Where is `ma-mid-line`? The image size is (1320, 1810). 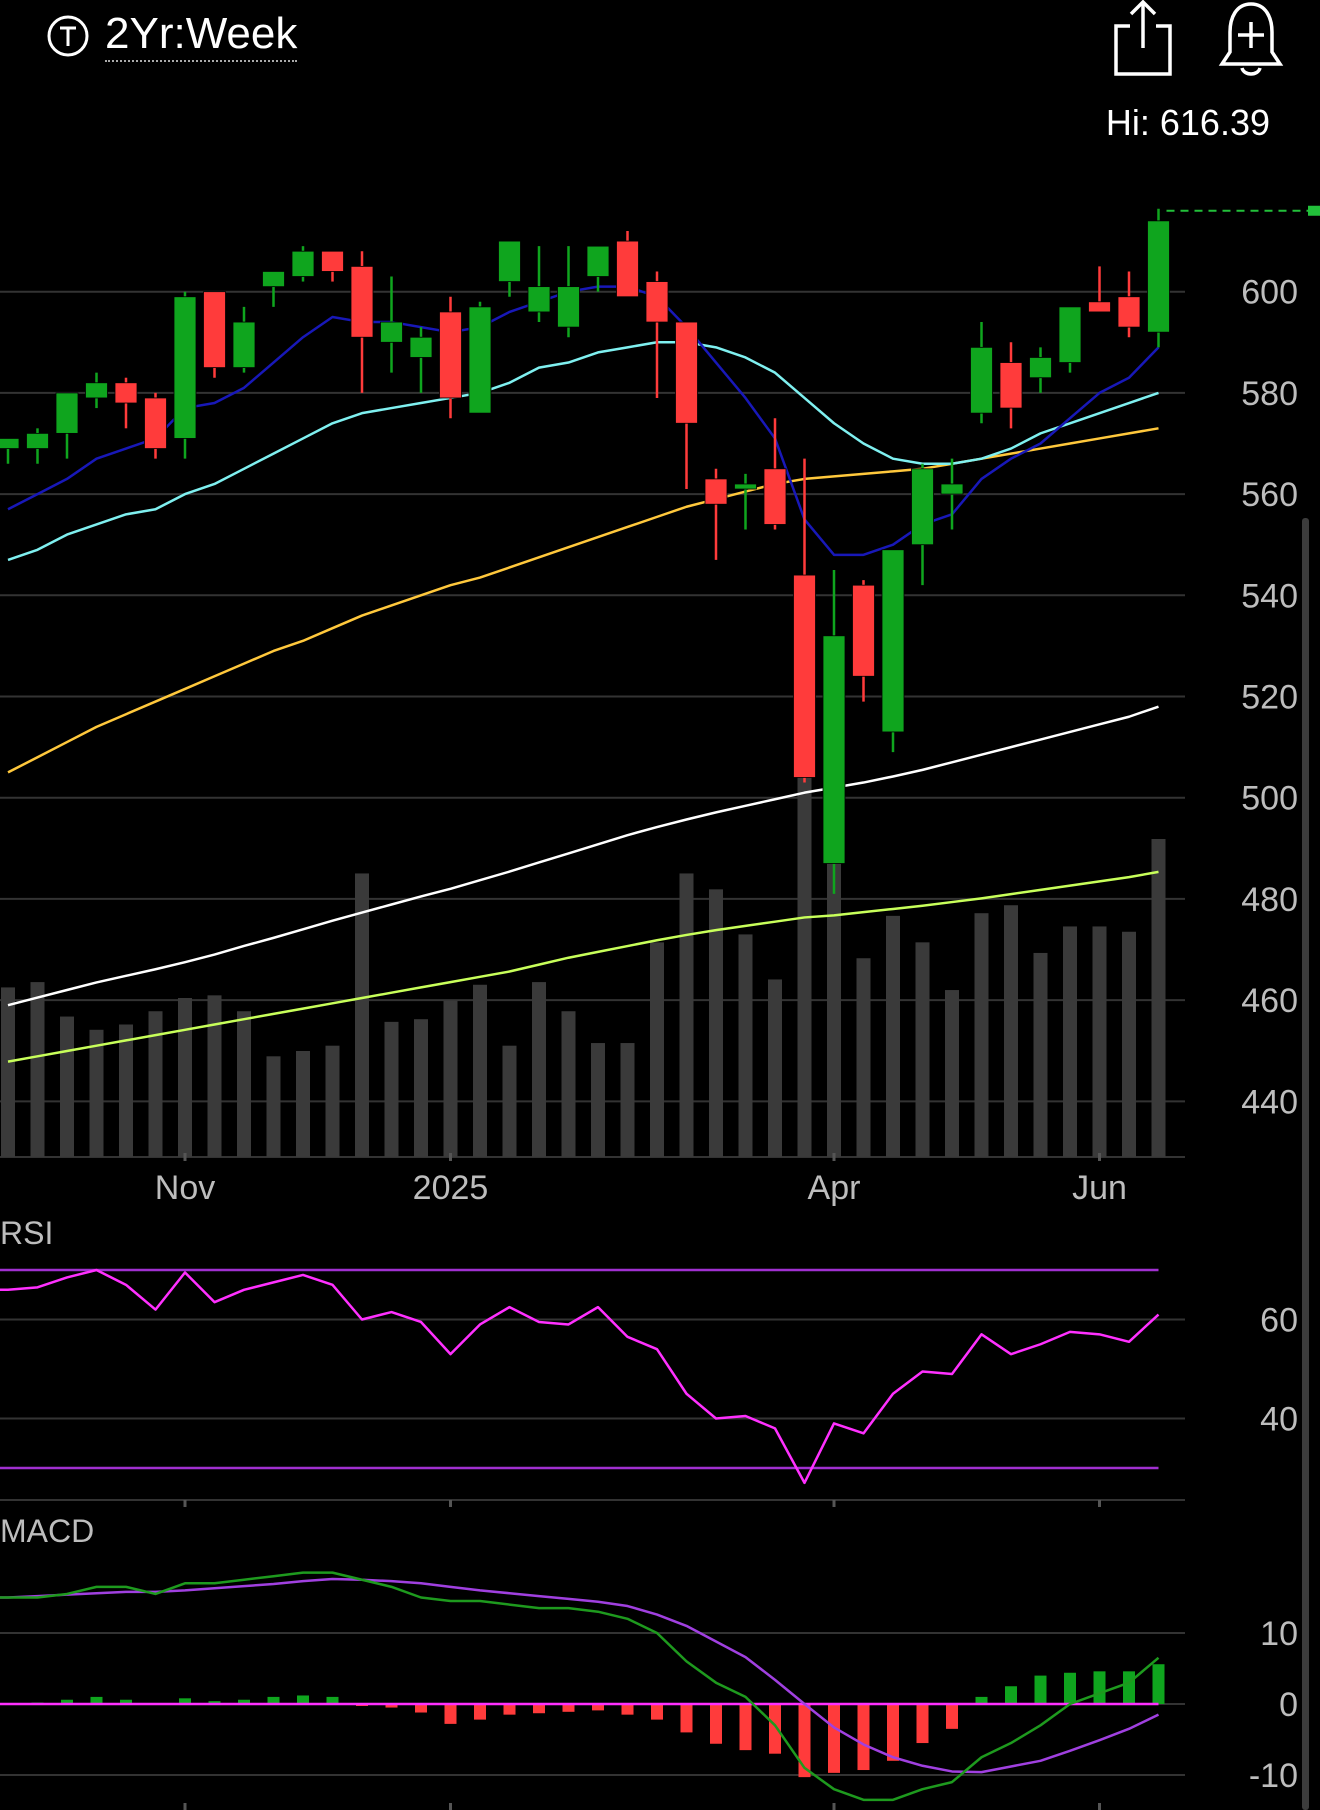 ma-mid-line is located at coordinates (583, 451).